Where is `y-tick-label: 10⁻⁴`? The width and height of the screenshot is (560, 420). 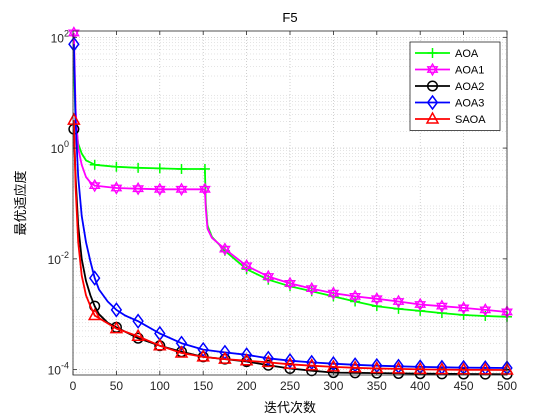
y-tick-label: 10⁻⁴ is located at coordinates (58, 369).